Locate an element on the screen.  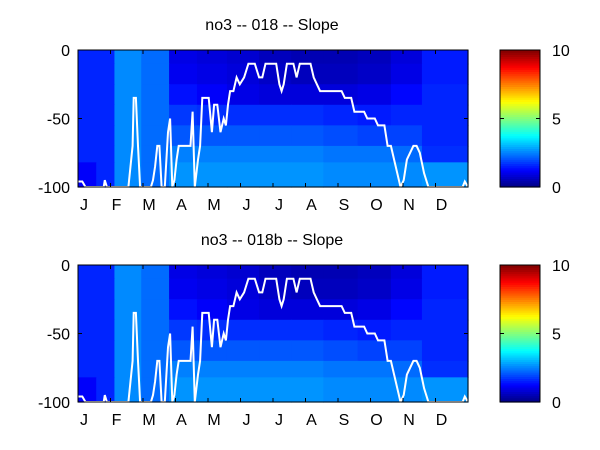
x-tick-label: F is located at coordinates (117, 420).